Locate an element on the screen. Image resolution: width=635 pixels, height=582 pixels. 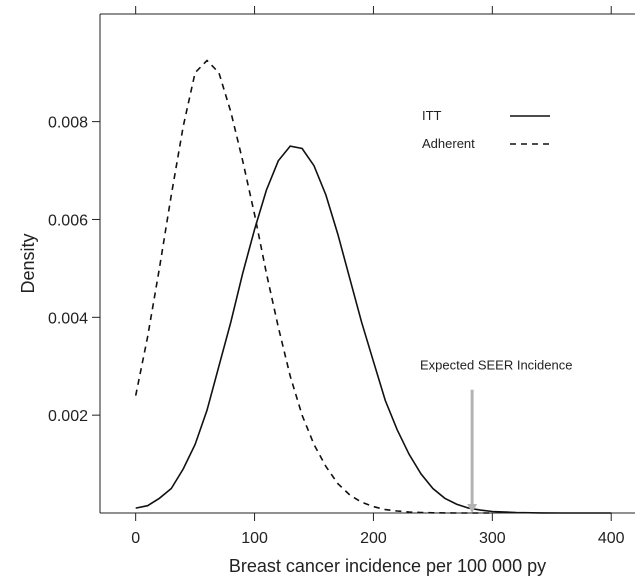
y-tick-label: 0.006 is located at coordinates (68, 220).